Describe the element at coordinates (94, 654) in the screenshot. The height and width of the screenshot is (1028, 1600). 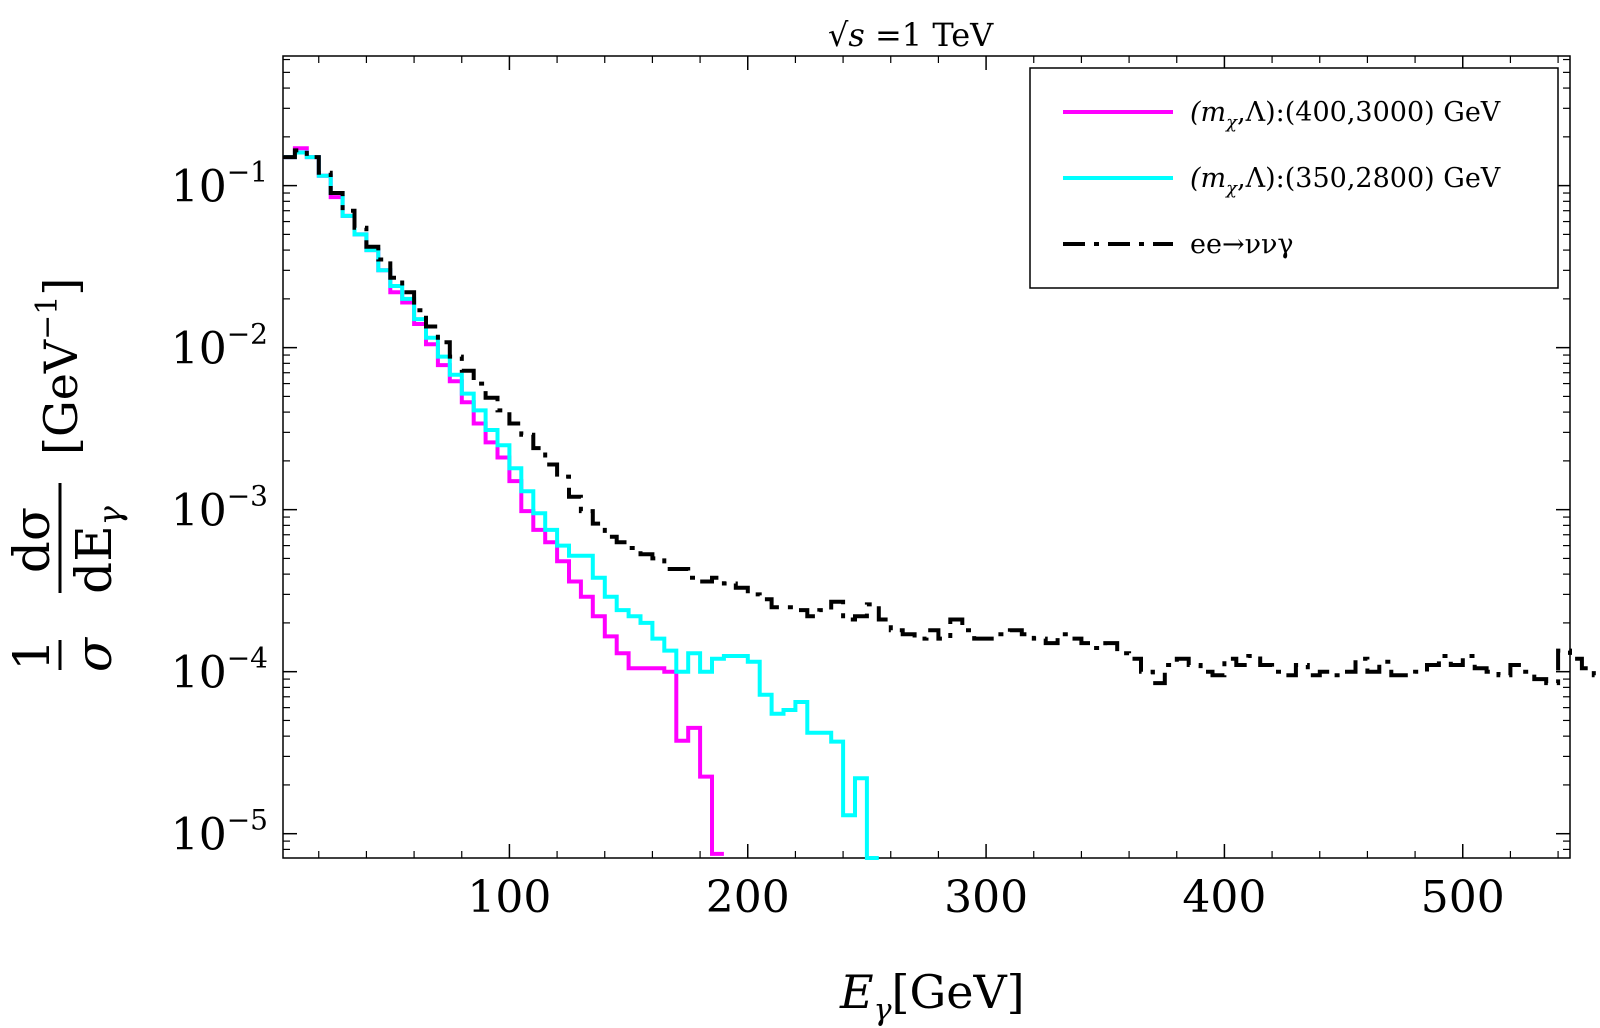
I see `ylabel-sigma: σ` at that location.